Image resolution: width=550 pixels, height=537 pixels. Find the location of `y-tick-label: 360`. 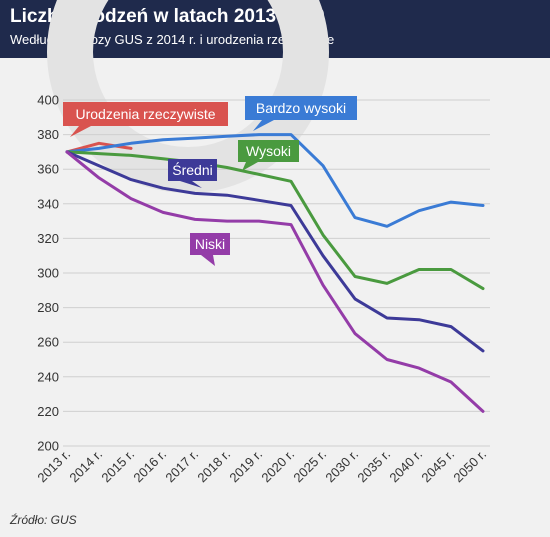

y-tick-label: 360 is located at coordinates (48, 169).